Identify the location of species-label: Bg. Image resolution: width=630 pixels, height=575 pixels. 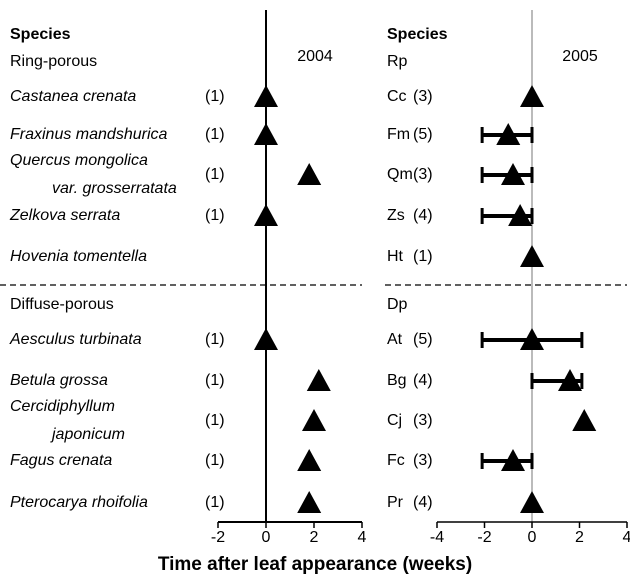
(397, 380).